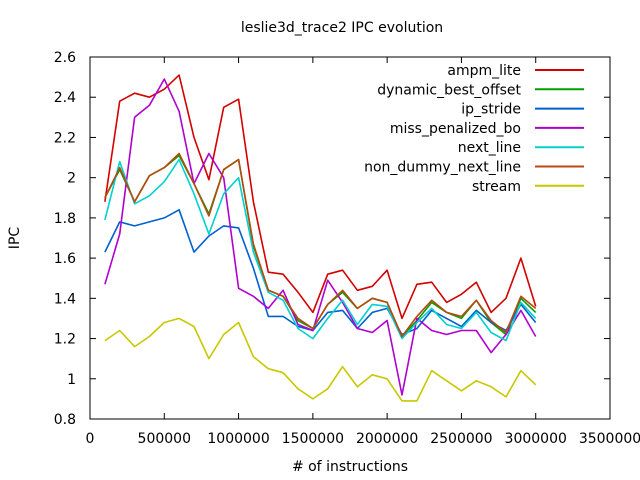 The height and width of the screenshot is (480, 640). What do you see at coordinates (65, 259) in the screenshot?
I see `y-tick-label: 1.6` at bounding box center [65, 259].